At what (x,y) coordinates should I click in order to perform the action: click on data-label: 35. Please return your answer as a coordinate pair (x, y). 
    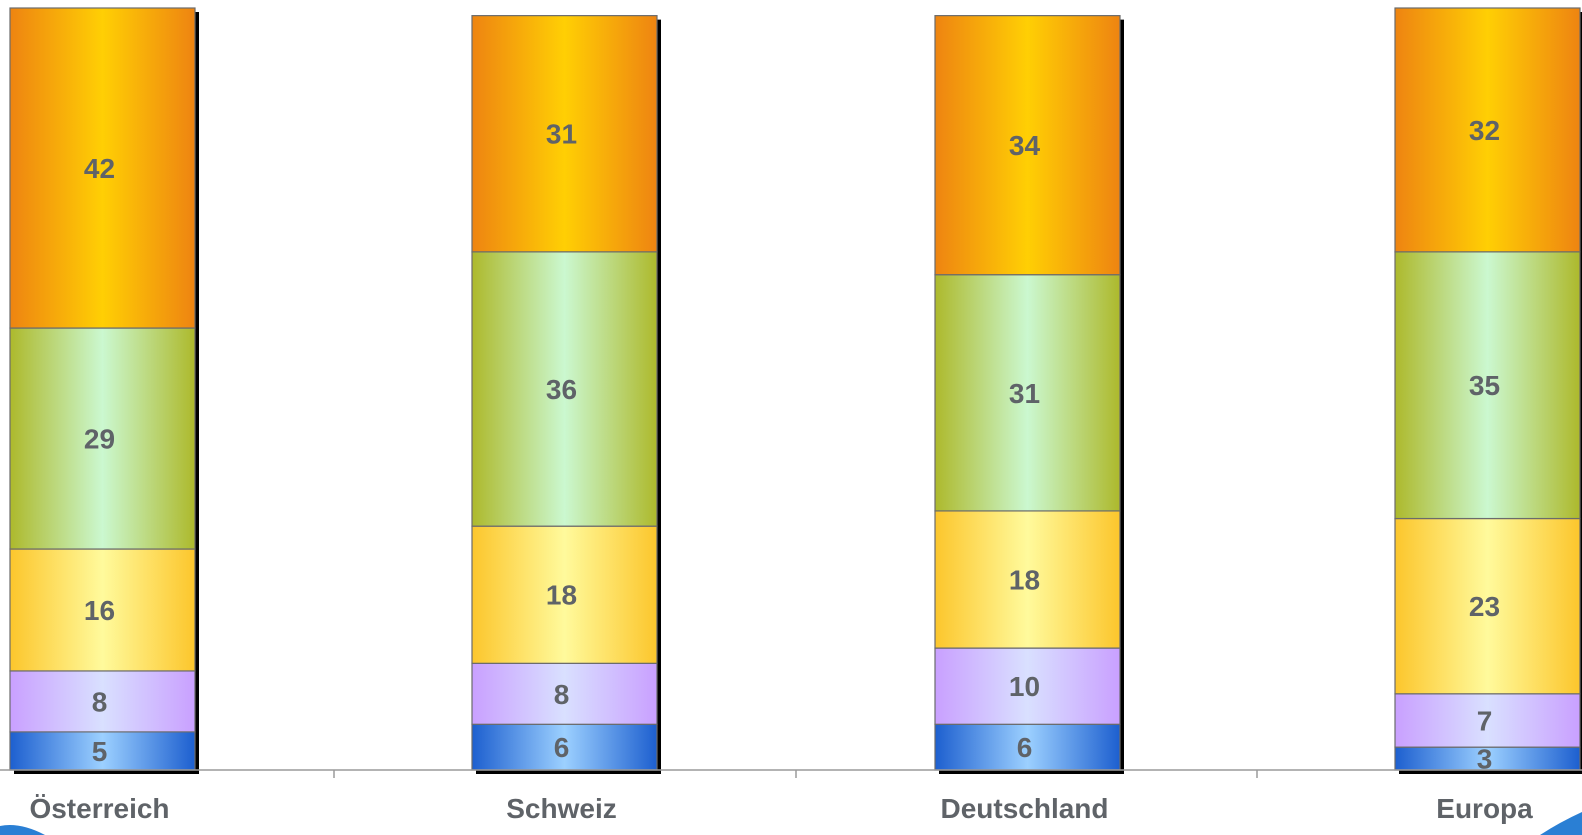
    Looking at the image, I should click on (1484, 385).